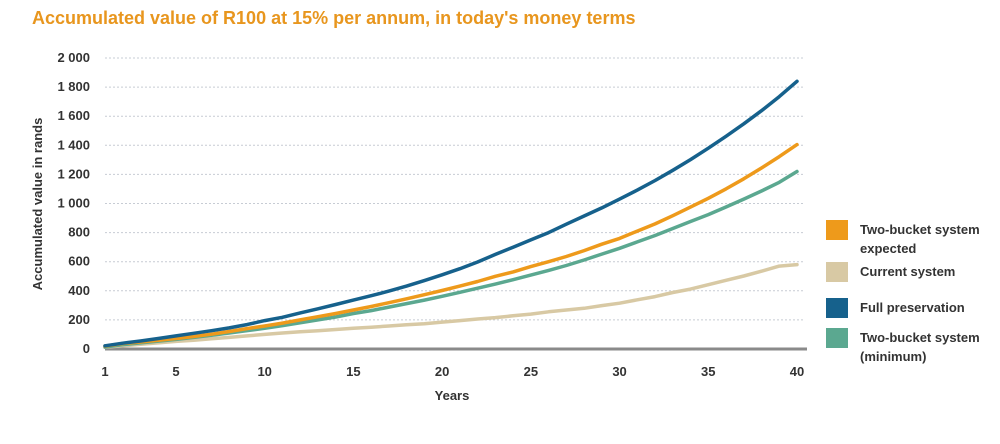  Describe the element at coordinates (175, 371) in the screenshot. I see `x-tick-label: 5` at that location.